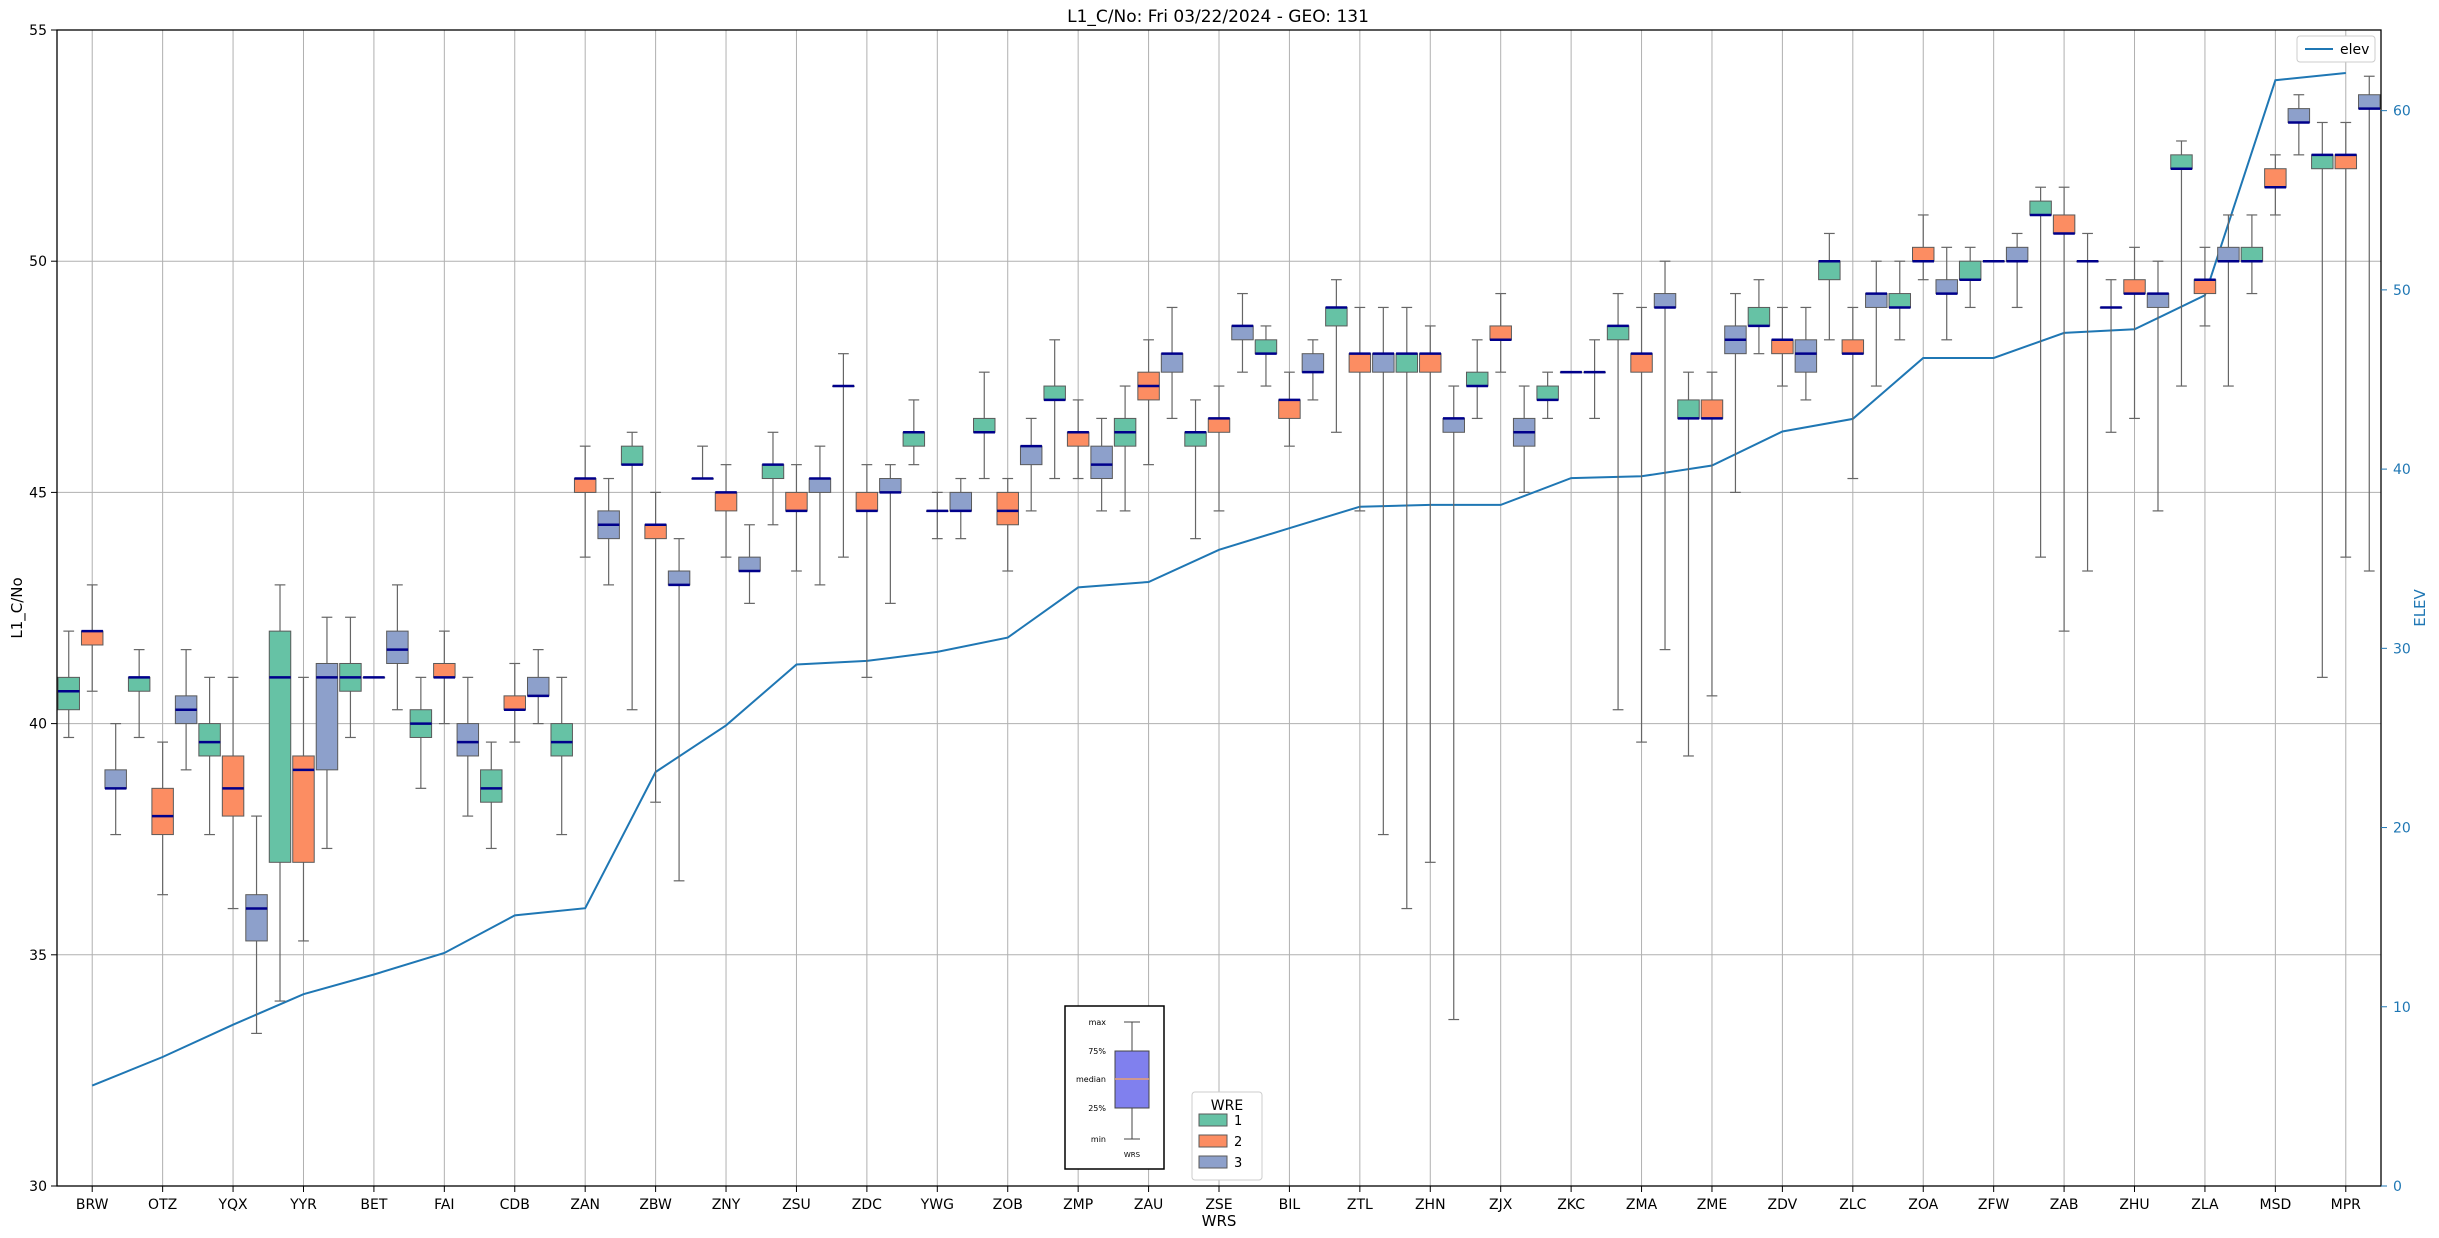 This screenshot has height=1238, width=2439. I want to click on y-tick-label: 40, so click(38, 725).